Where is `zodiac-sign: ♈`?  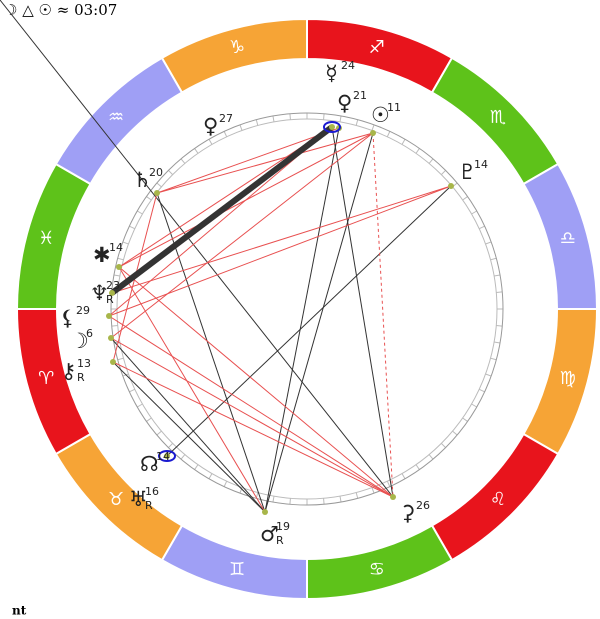 zodiac-sign: ♈ is located at coordinates (46, 378).